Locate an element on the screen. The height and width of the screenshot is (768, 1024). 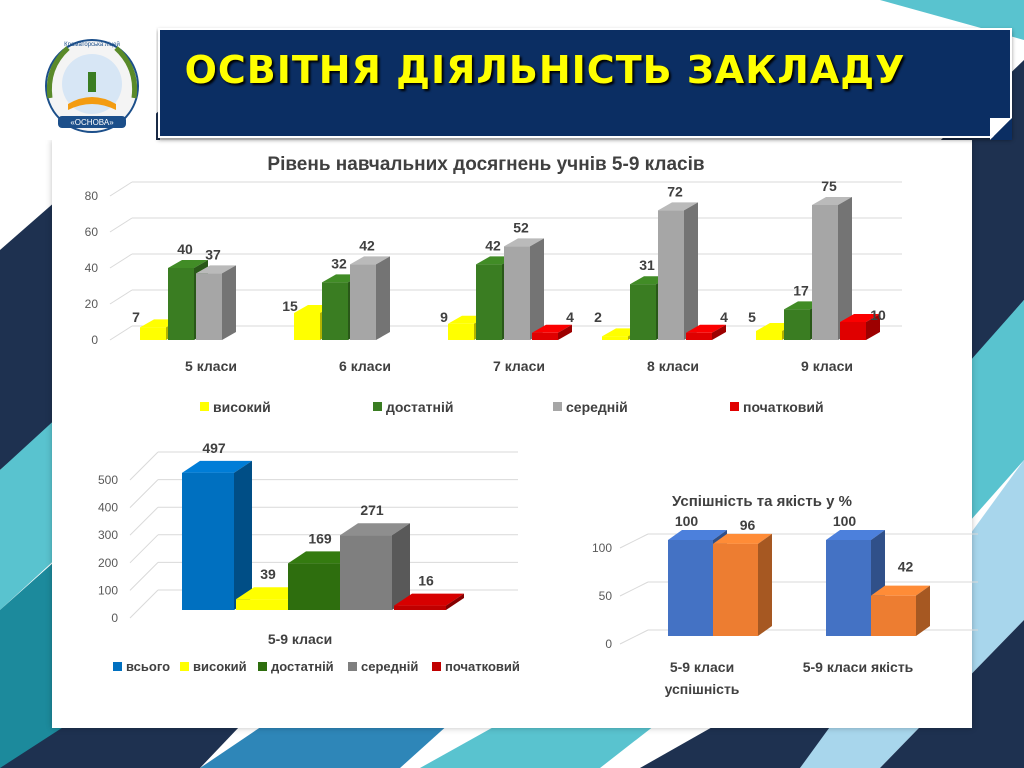
page-curl-icon is located at coordinates (1001, 129).